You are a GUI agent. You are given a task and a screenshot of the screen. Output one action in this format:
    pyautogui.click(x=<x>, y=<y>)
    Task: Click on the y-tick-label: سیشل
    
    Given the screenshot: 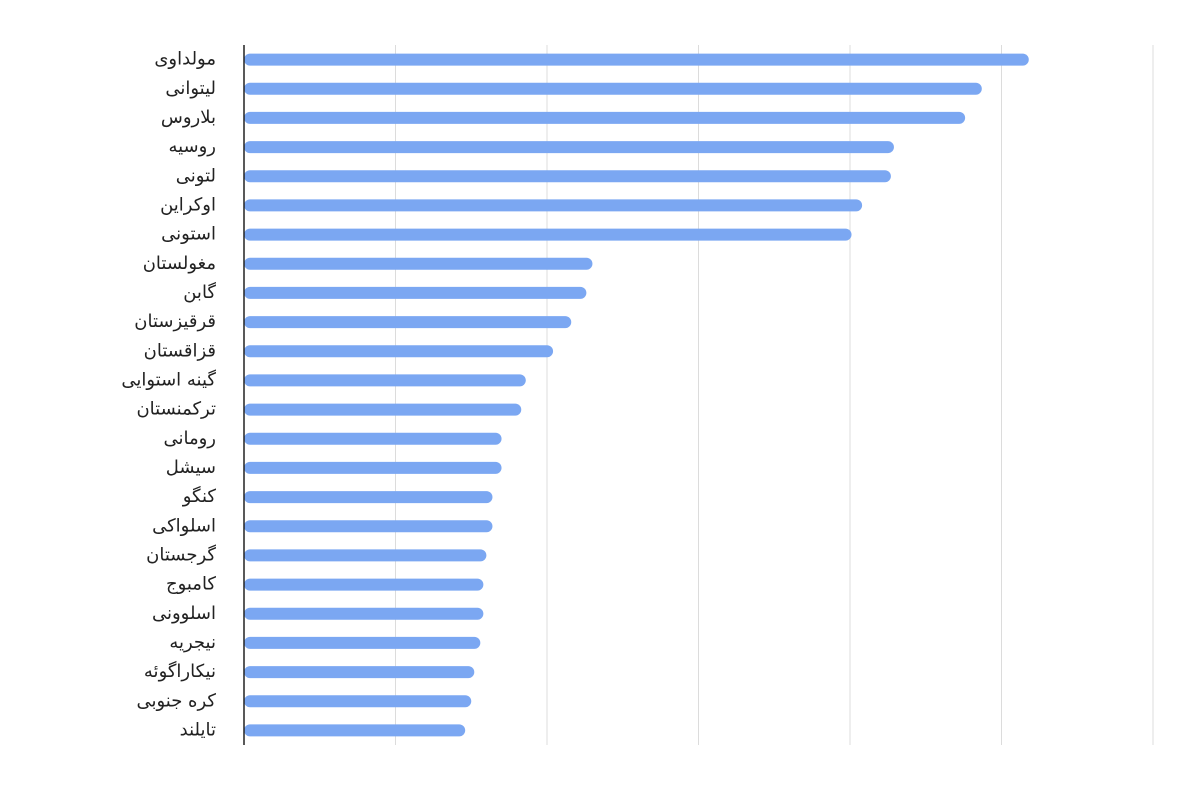 What is the action you would take?
    pyautogui.click(x=191, y=467)
    